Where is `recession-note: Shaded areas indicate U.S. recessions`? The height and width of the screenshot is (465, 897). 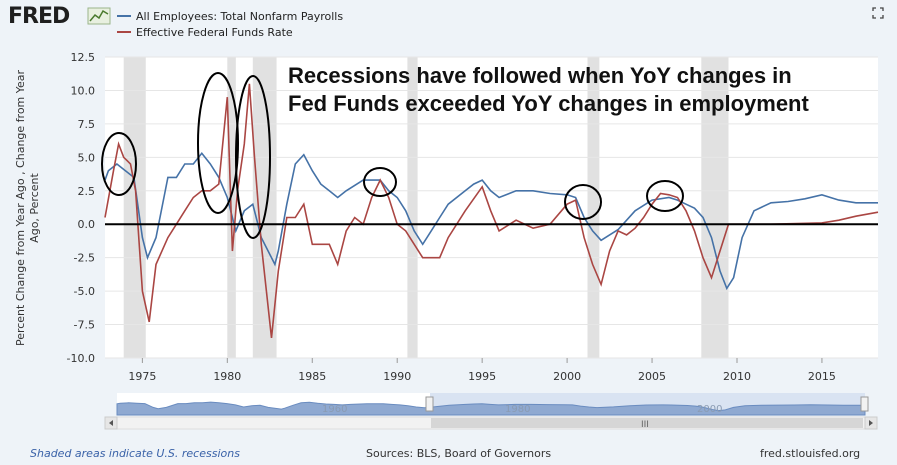 recession-note: Shaded areas indicate U.S. recessions is located at coordinates (135, 453).